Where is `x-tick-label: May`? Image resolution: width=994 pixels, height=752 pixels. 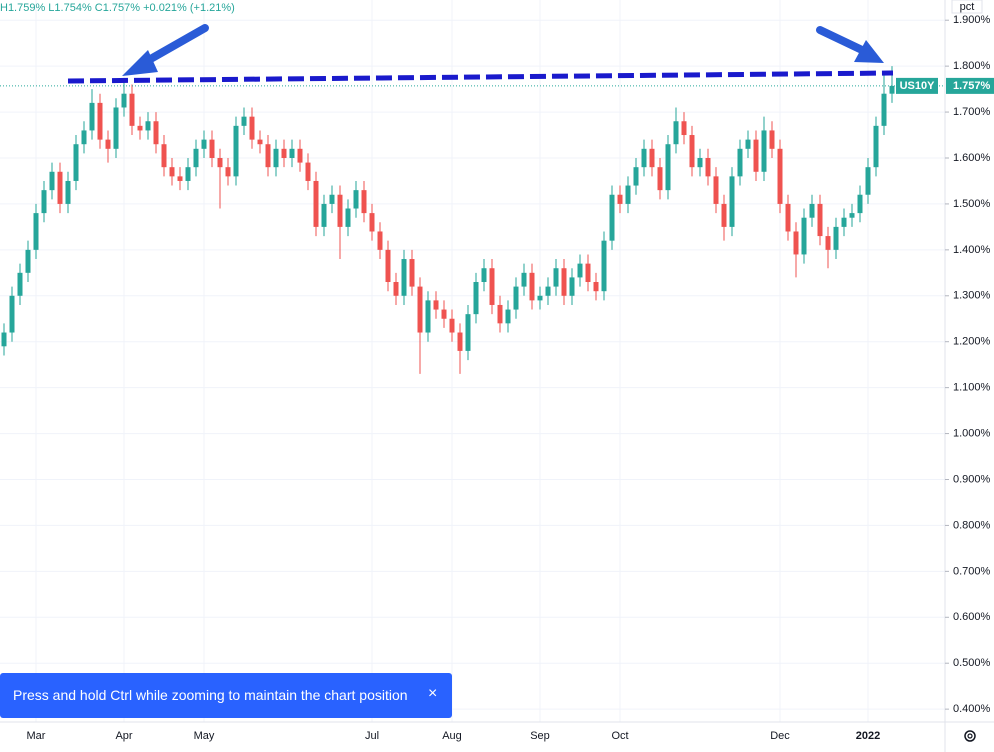 x-tick-label: May is located at coordinates (204, 736).